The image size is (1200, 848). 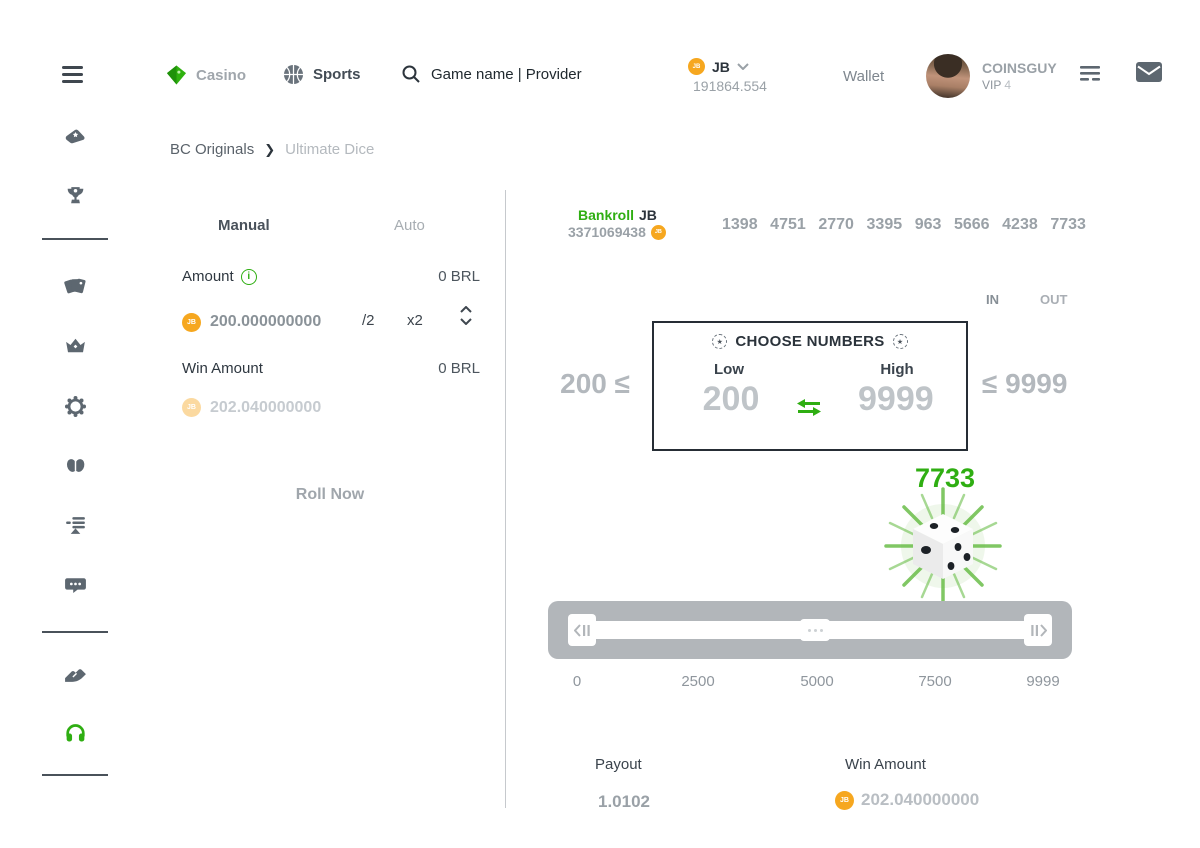 I want to click on history-item: 5666, so click(x=971, y=224).